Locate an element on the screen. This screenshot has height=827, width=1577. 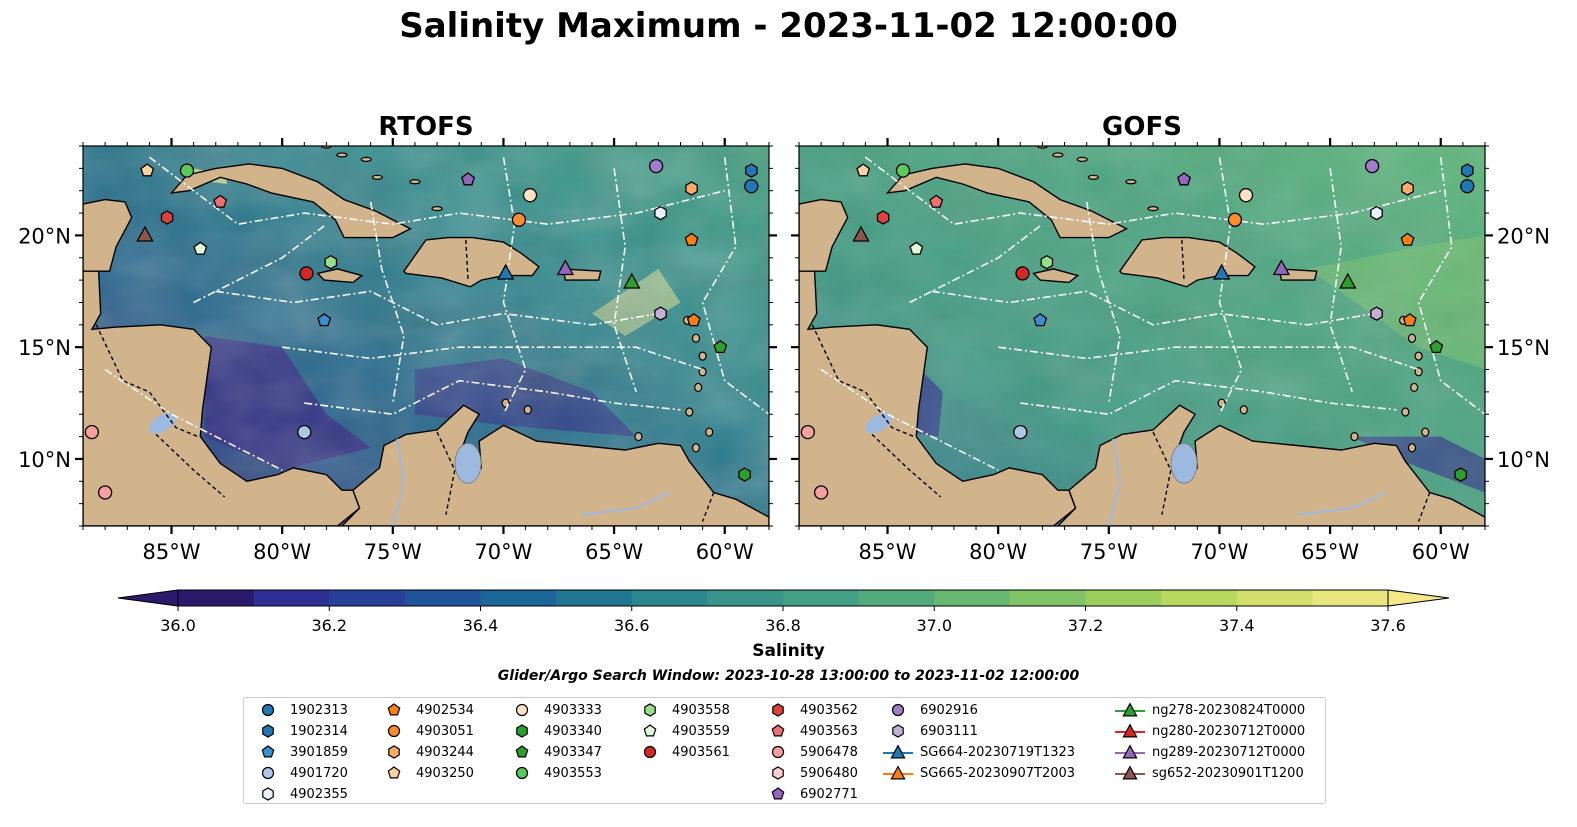
legend-item: 5906480 is located at coordinates (810, 773).